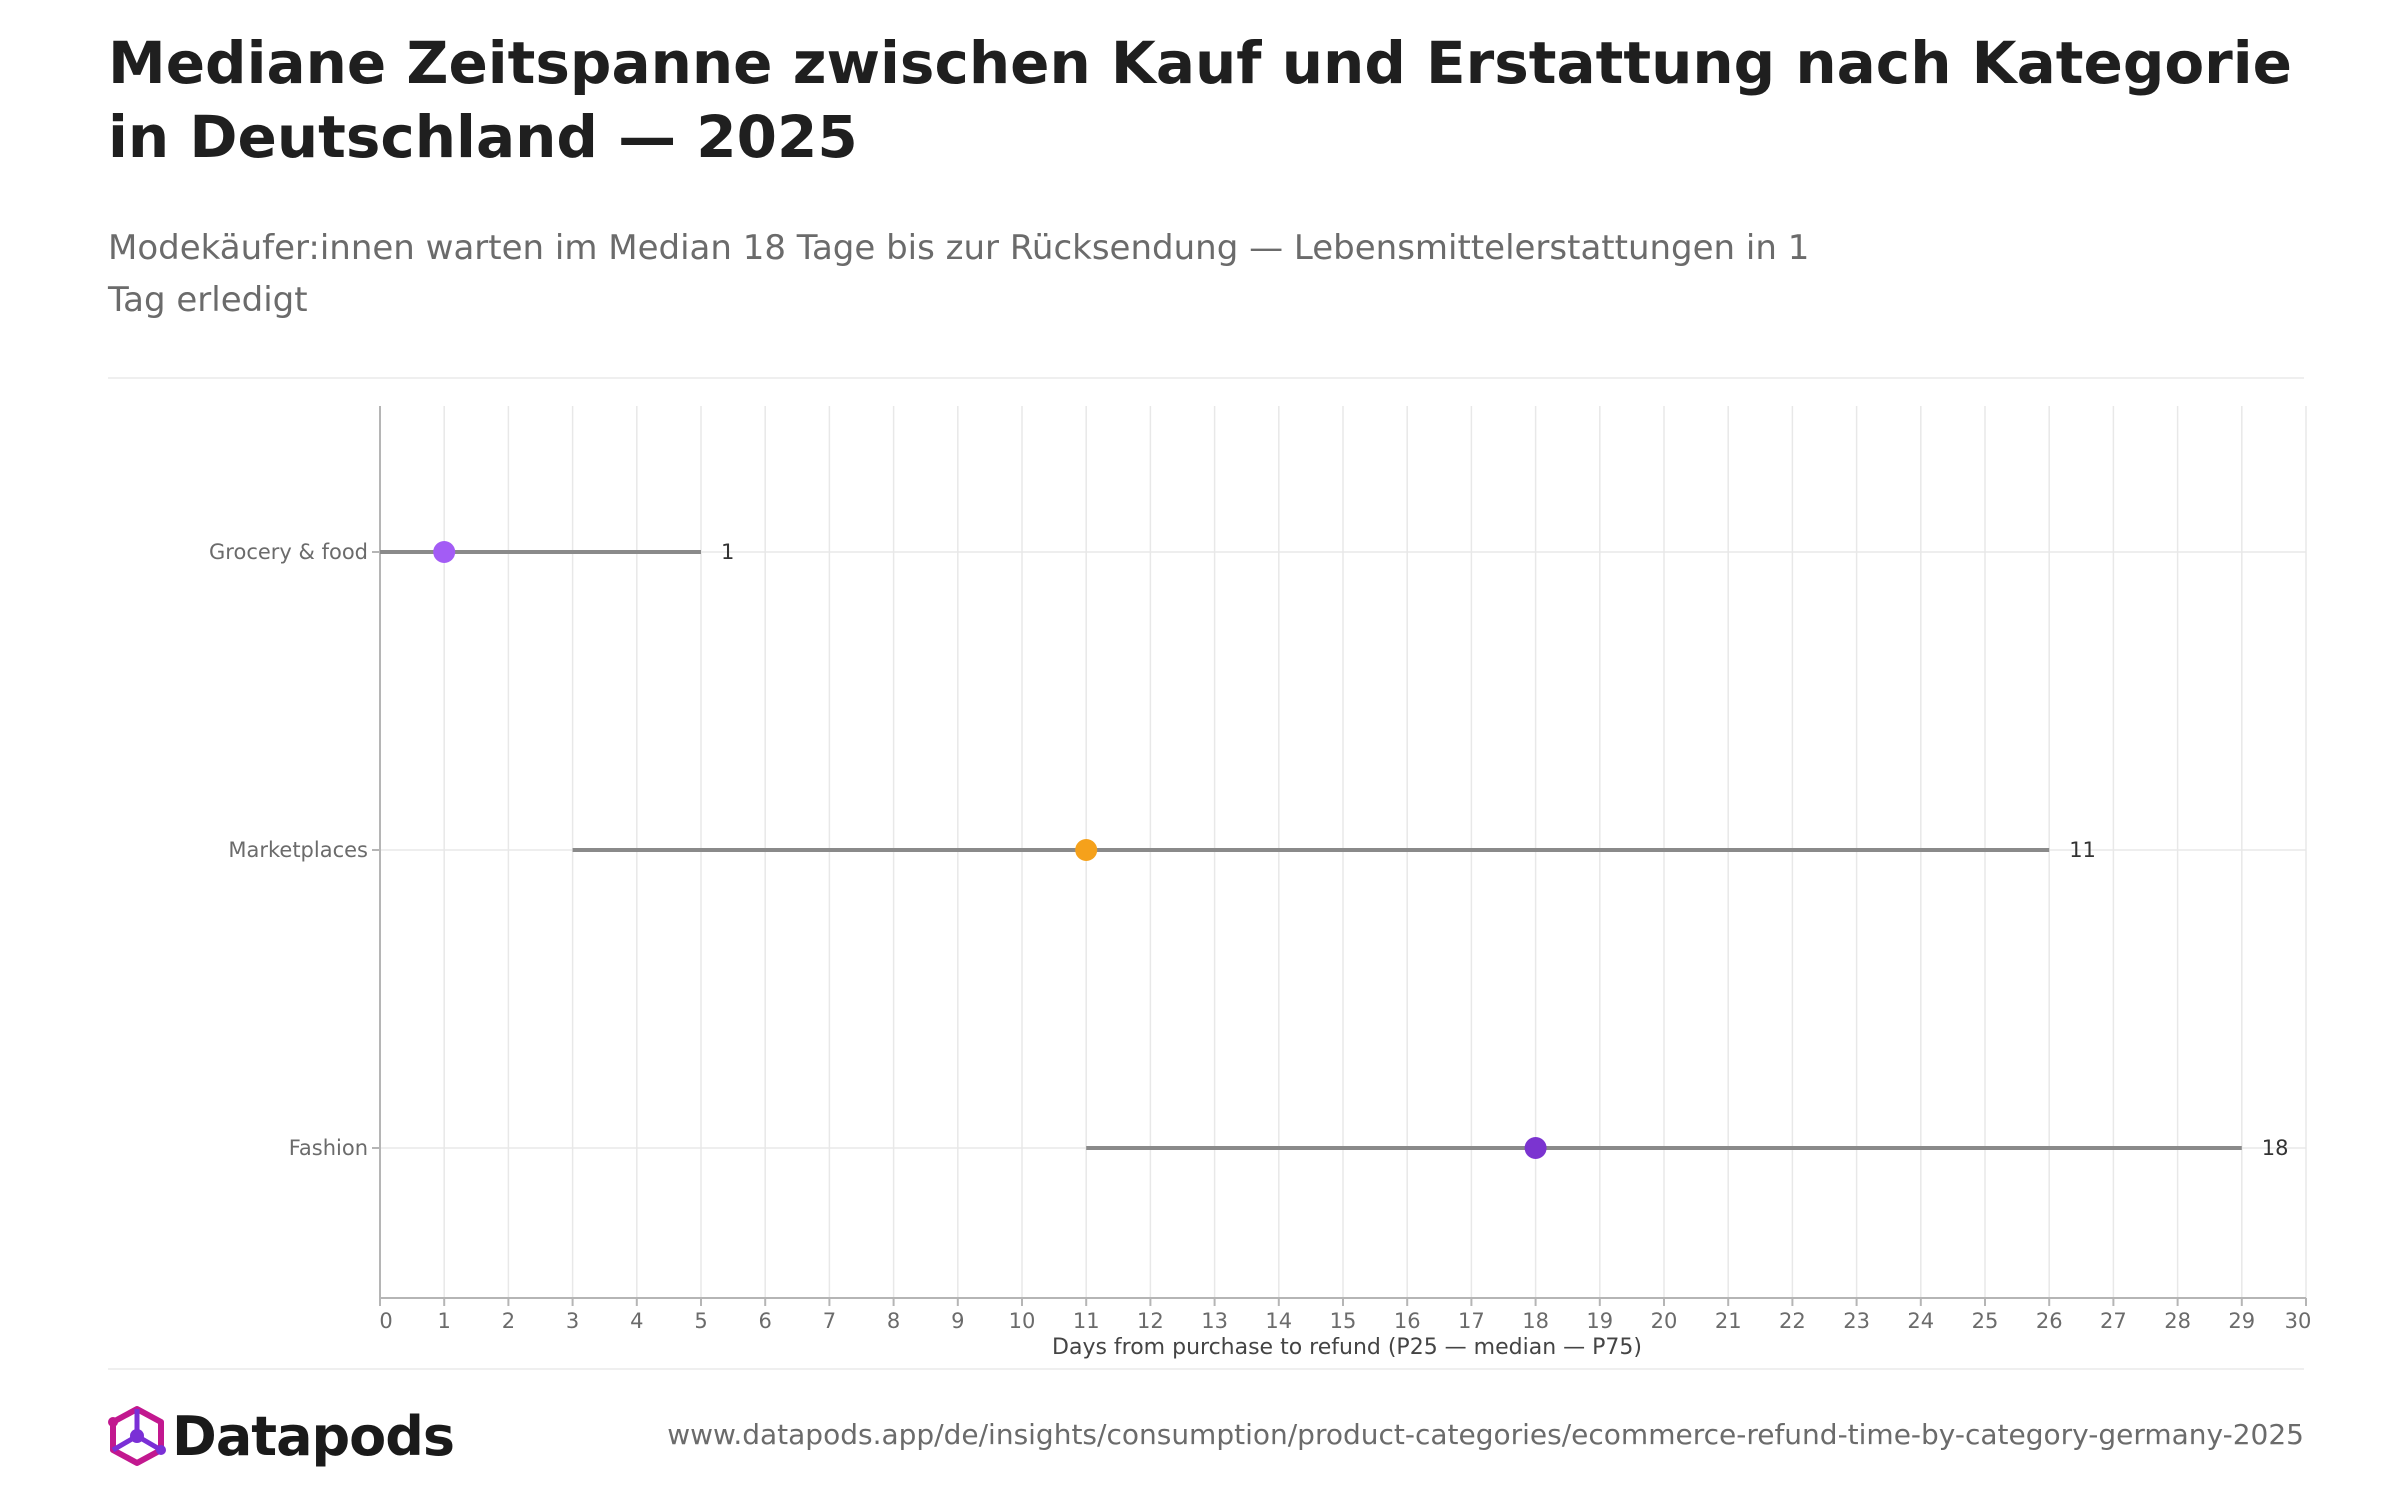  I want to click on x-tick-label: 1, so click(444, 1321).